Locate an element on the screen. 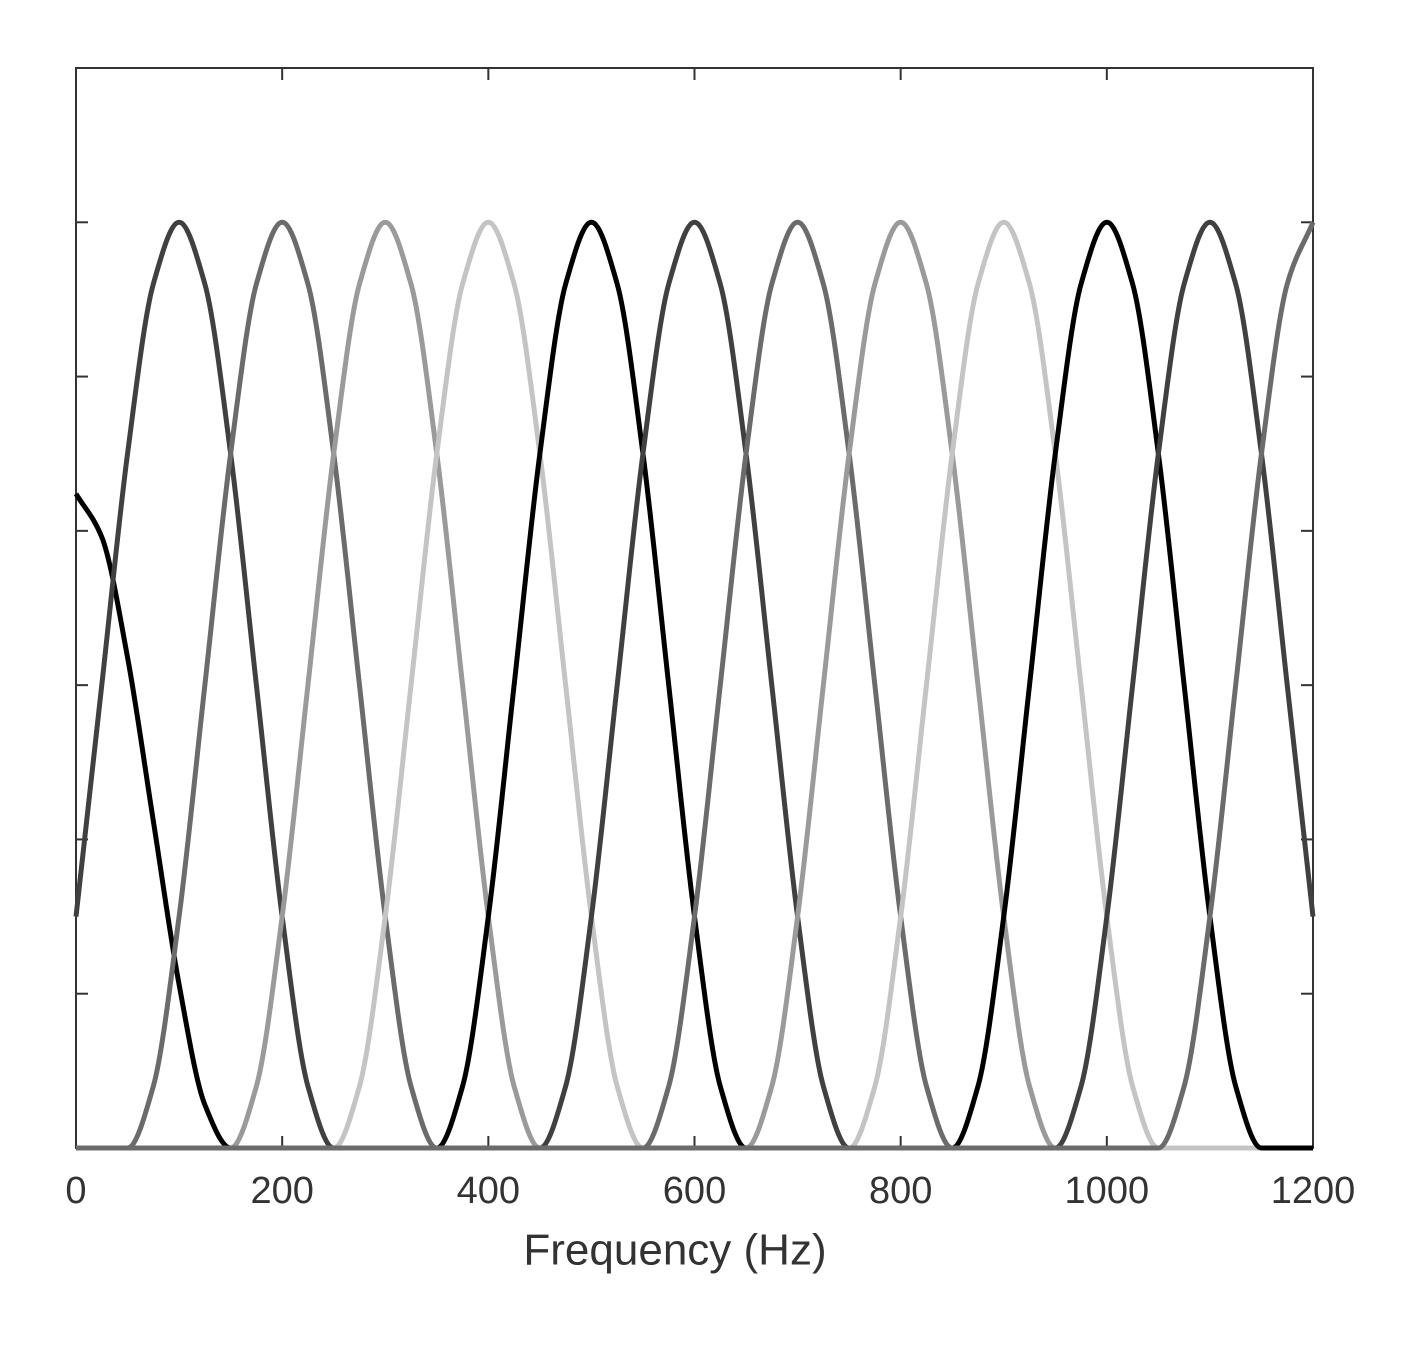 The image size is (1421, 1350). x-tick-label: 600 is located at coordinates (694, 1191).